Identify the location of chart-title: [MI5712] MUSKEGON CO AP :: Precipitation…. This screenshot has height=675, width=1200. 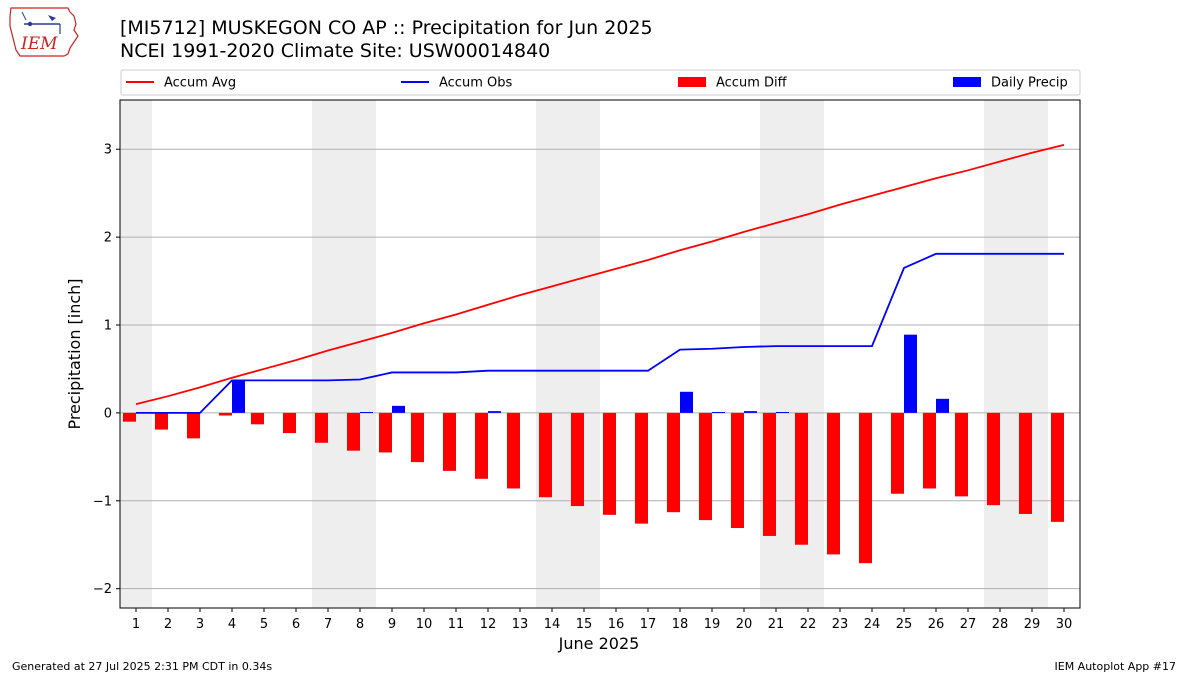
(386, 28).